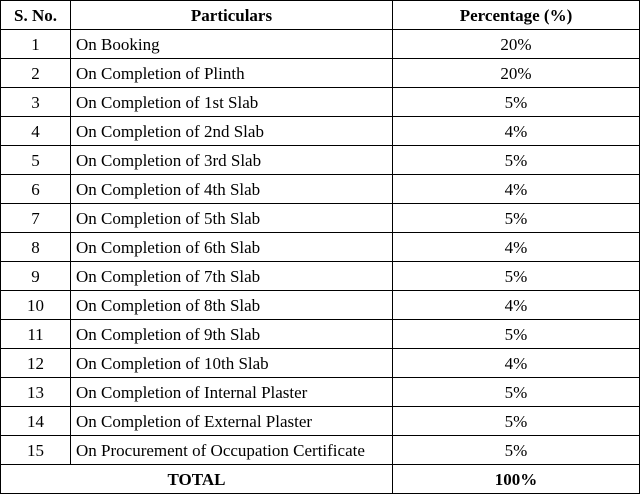 This screenshot has height=494, width=640. Describe the element at coordinates (231, 15) in the screenshot. I see `header-particulars: Particulars` at that location.